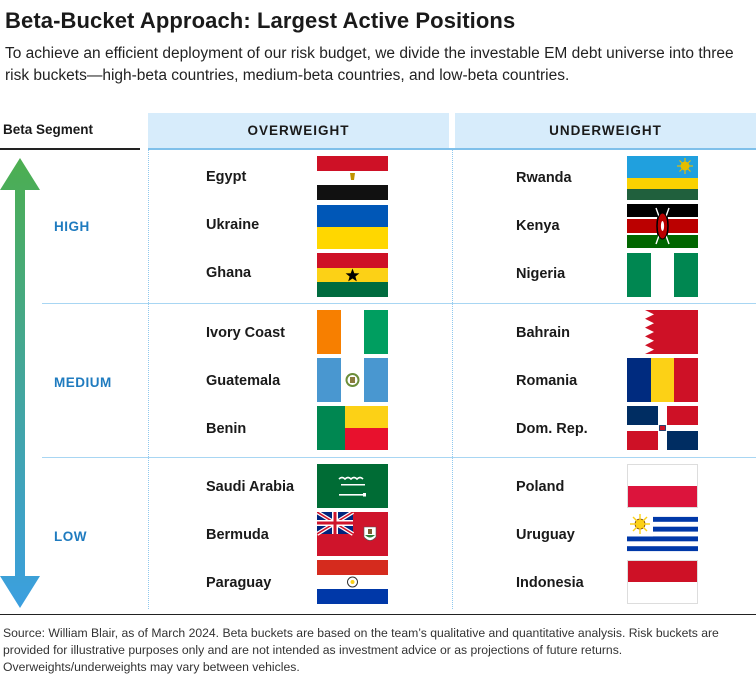  I want to click on overweight-header-label: OVERWEIGHT, so click(298, 130).